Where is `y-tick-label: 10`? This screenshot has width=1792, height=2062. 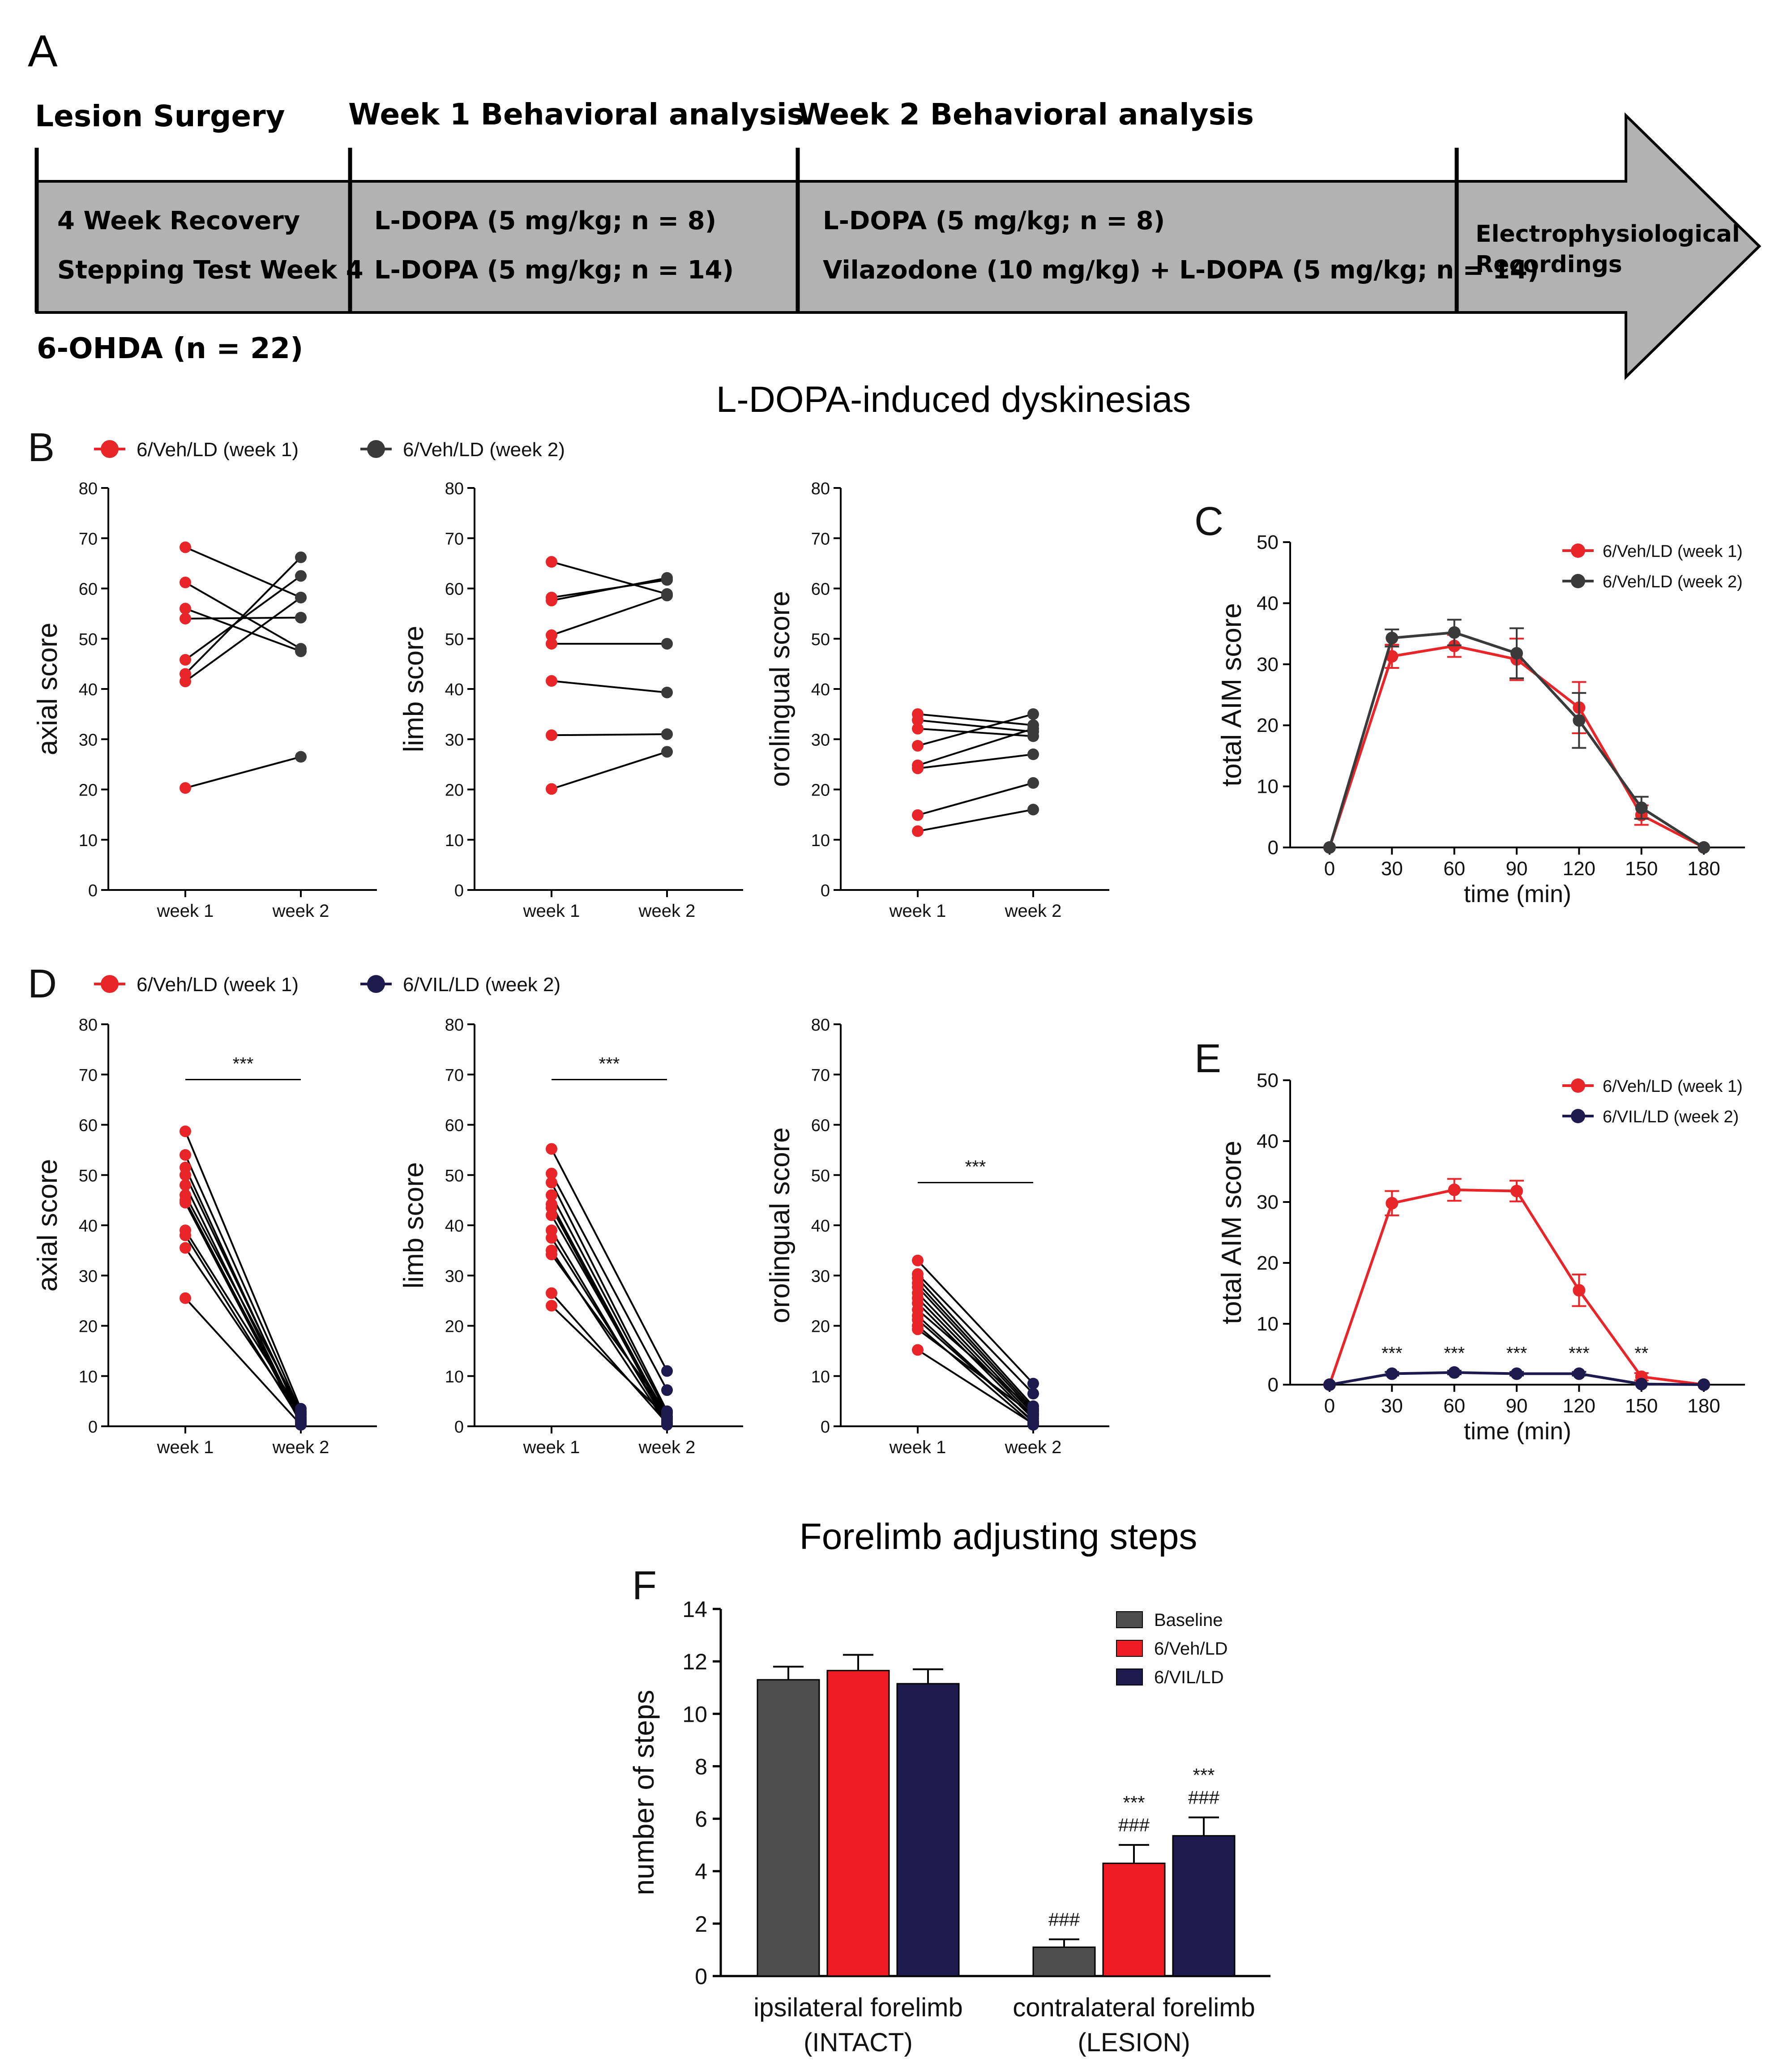 y-tick-label: 10 is located at coordinates (1268, 787).